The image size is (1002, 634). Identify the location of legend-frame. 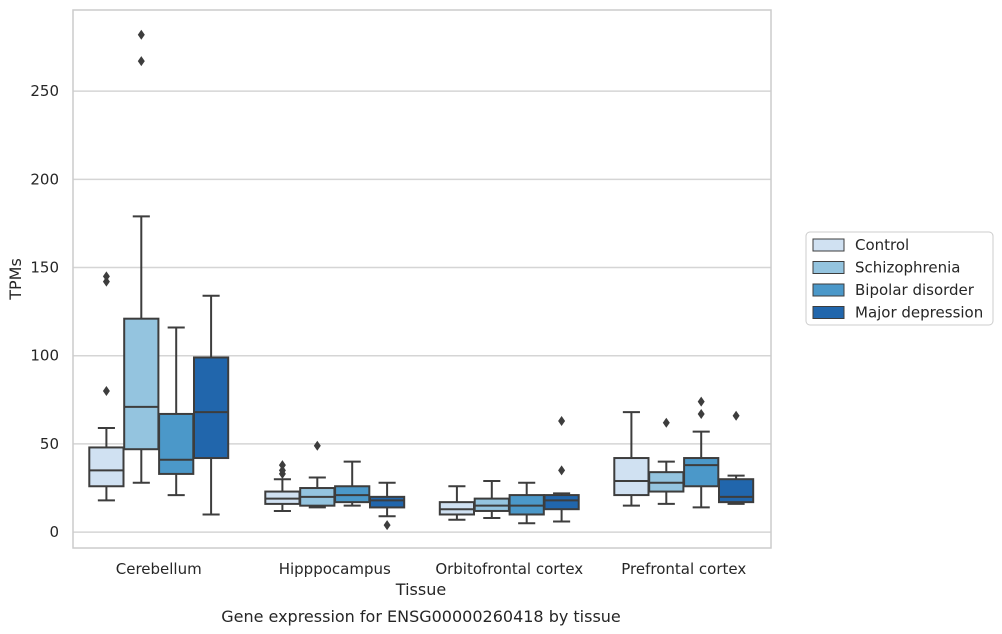
(899, 278).